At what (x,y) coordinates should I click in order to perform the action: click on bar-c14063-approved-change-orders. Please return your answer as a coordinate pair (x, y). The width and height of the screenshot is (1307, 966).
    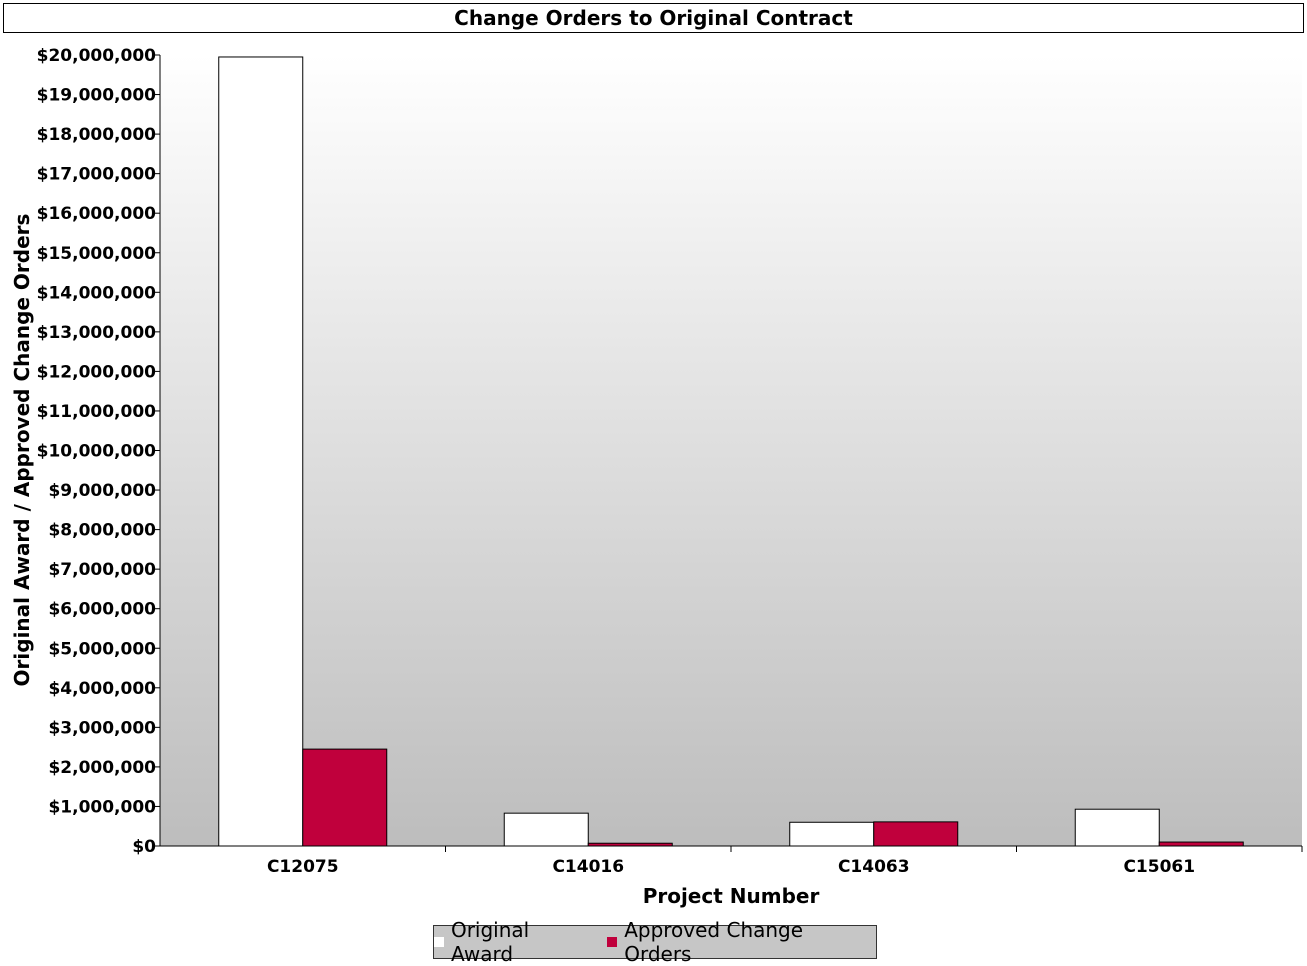
    Looking at the image, I should click on (916, 834).